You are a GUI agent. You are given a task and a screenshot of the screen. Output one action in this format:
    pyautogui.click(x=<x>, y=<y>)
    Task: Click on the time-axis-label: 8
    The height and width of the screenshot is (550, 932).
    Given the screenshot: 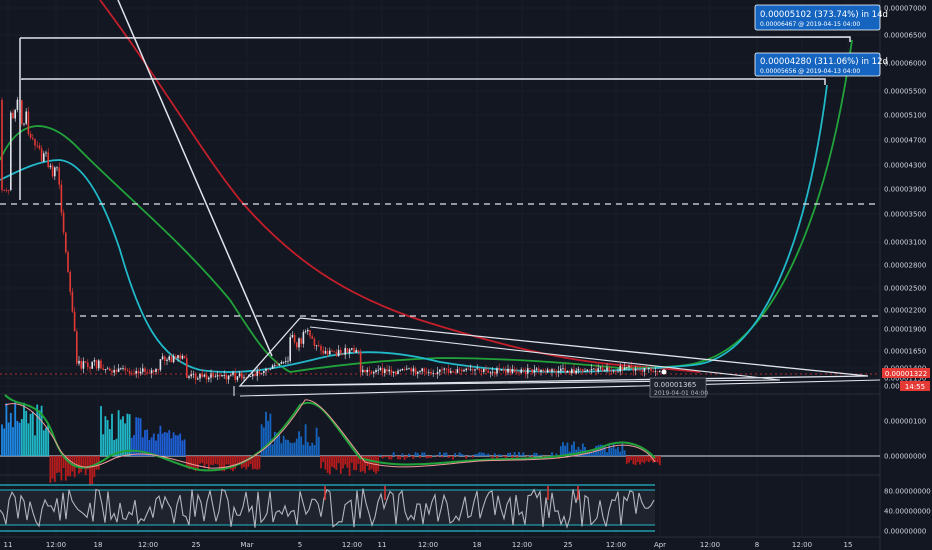 What is the action you would take?
    pyautogui.click(x=757, y=545)
    